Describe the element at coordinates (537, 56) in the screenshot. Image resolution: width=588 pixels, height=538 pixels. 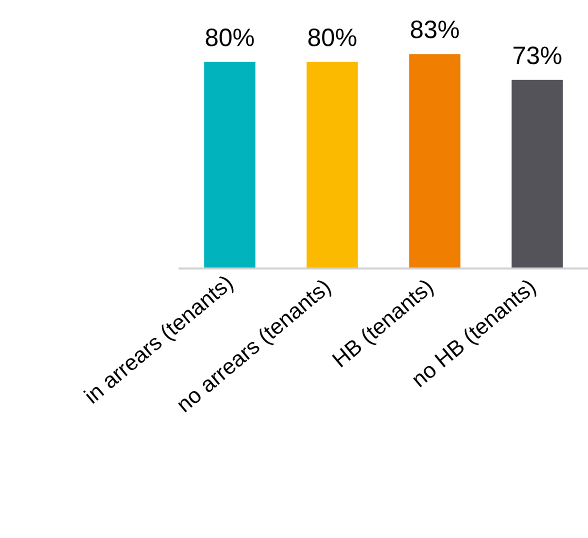
I see `data-label: 73%` at that location.